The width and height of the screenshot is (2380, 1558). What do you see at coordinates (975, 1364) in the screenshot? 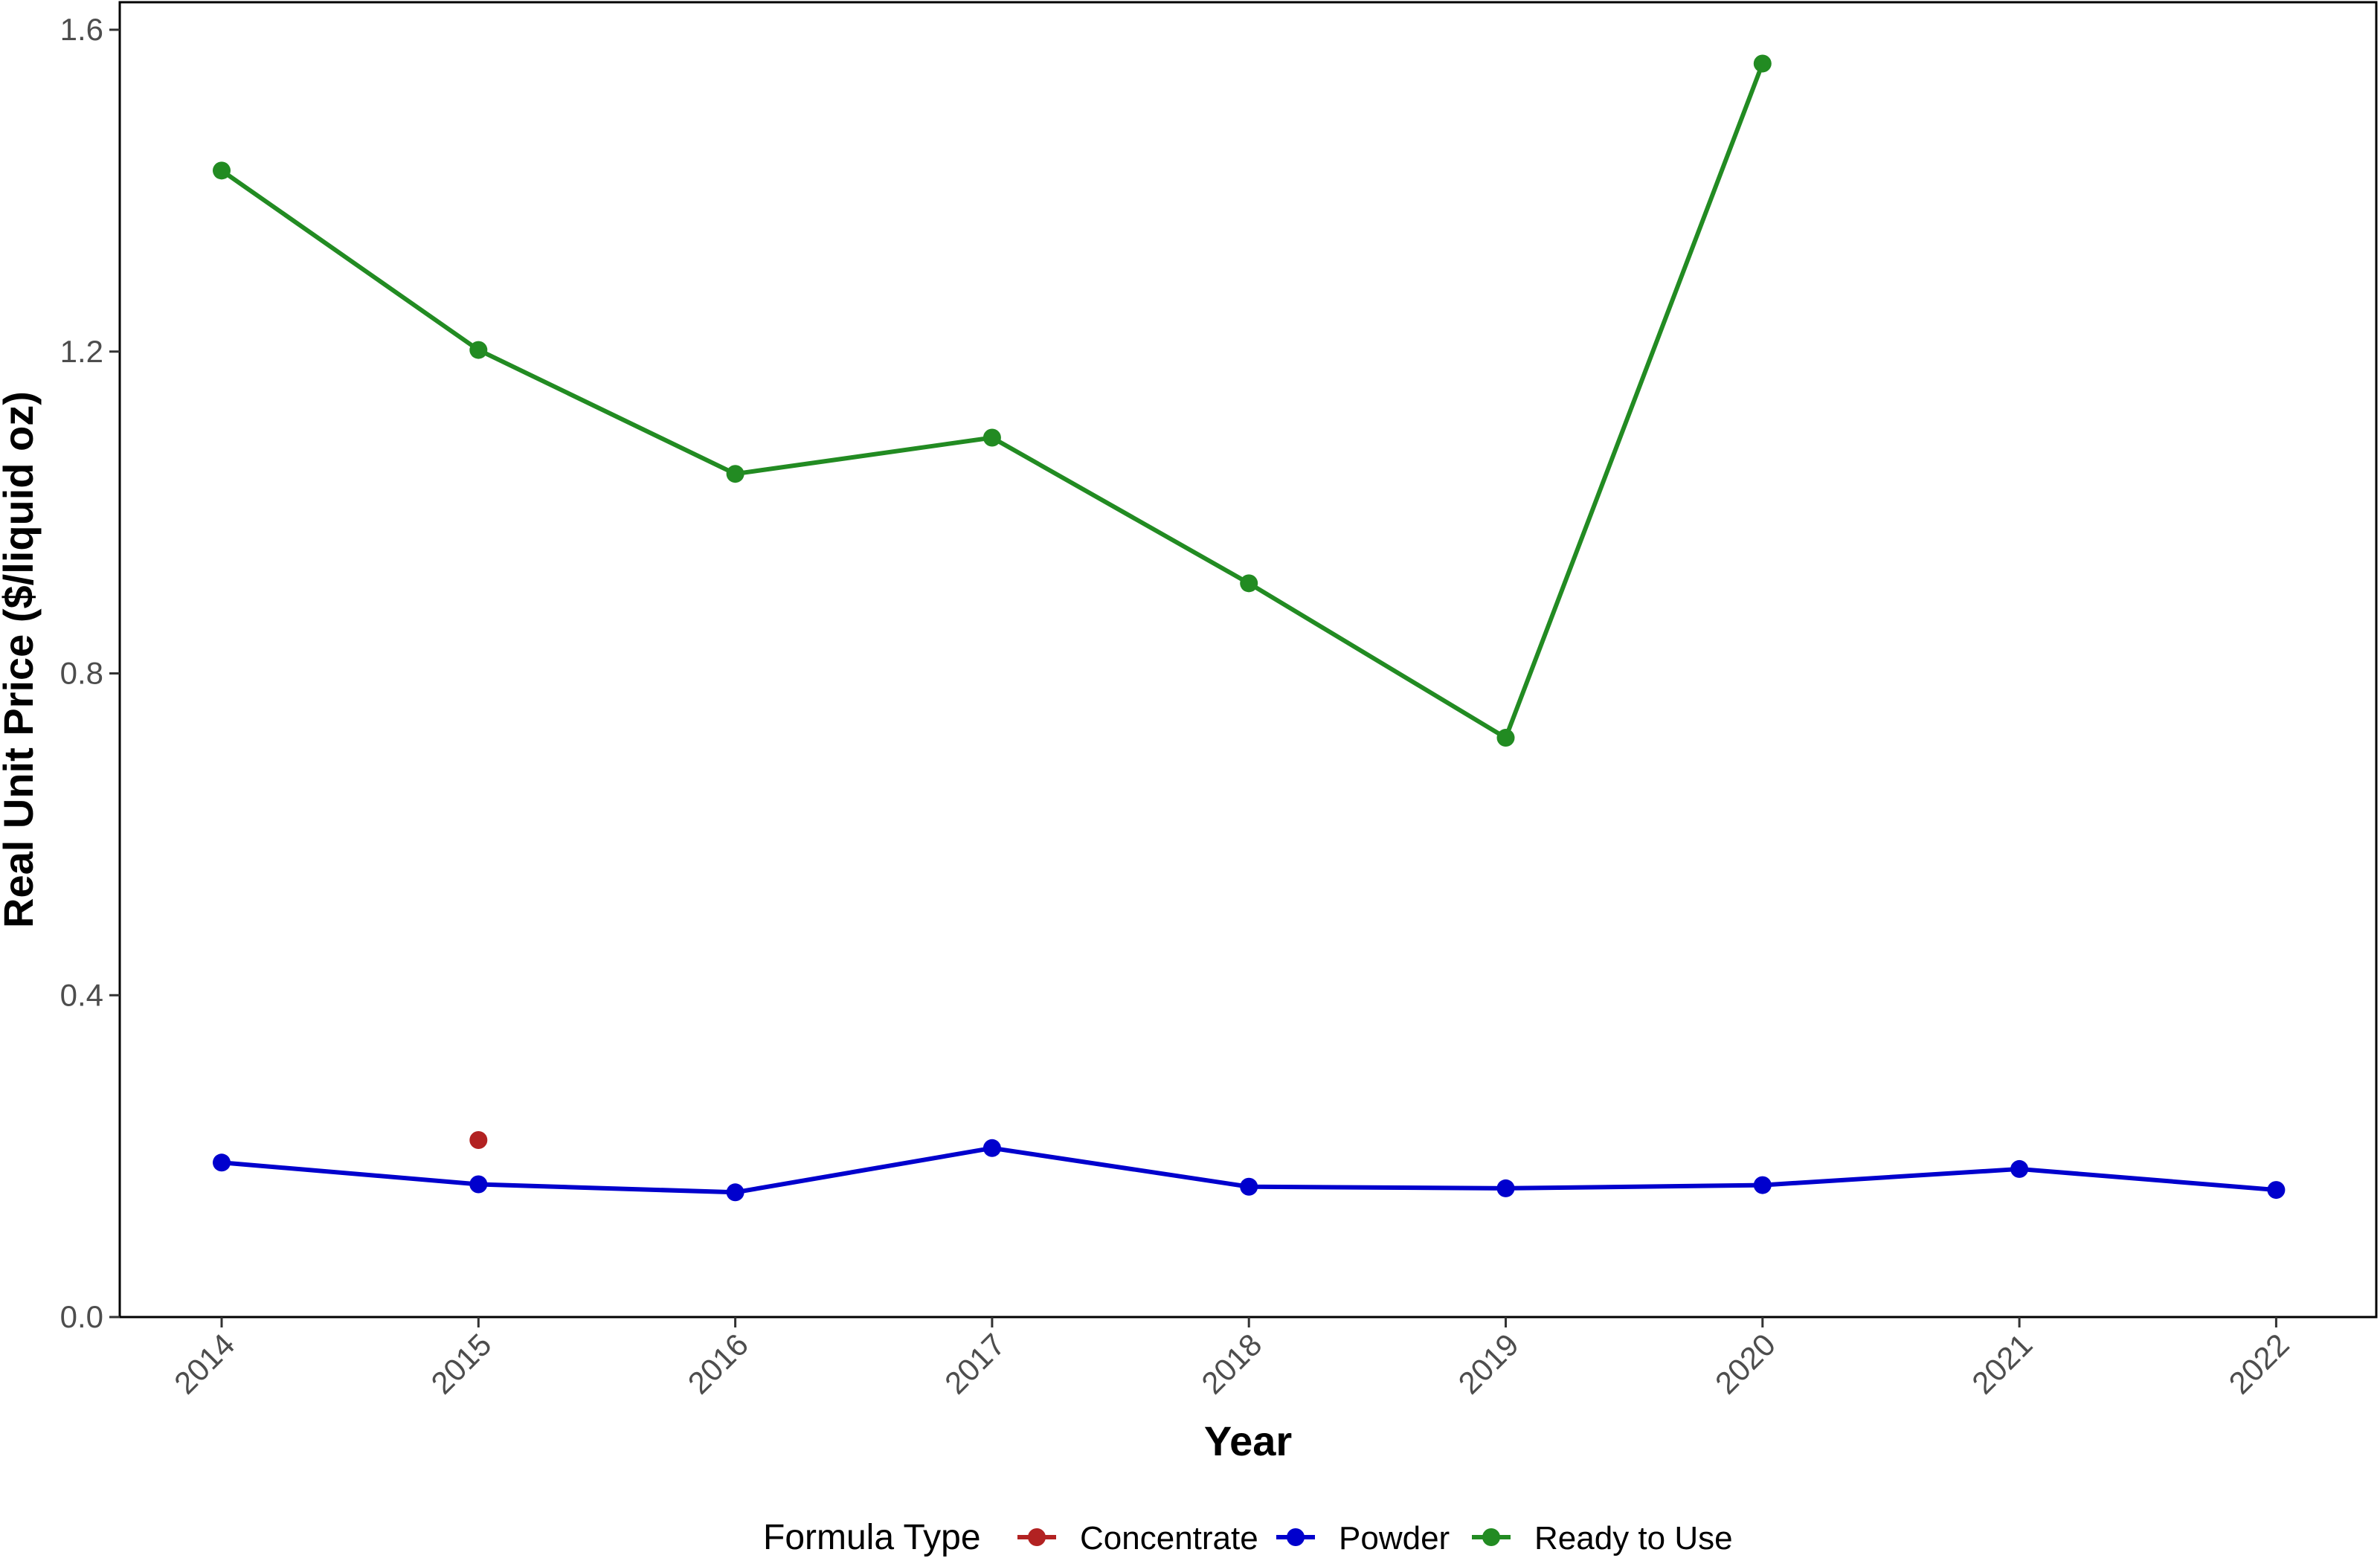
I see `x-tick-label: 2017` at bounding box center [975, 1364].